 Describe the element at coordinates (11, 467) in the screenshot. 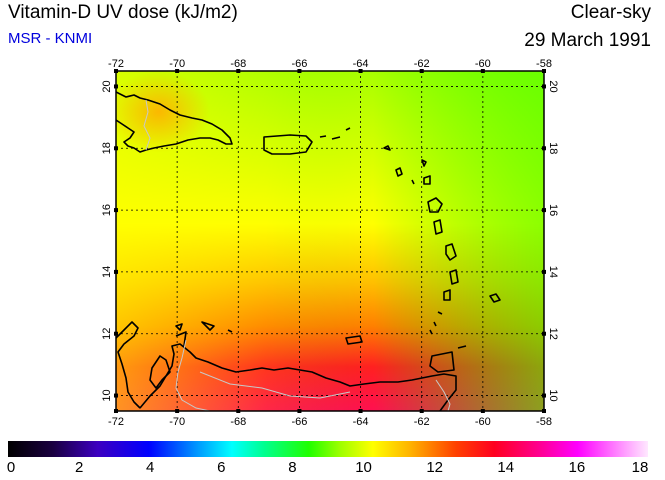

I see `colorbar-tick-label: 0` at that location.